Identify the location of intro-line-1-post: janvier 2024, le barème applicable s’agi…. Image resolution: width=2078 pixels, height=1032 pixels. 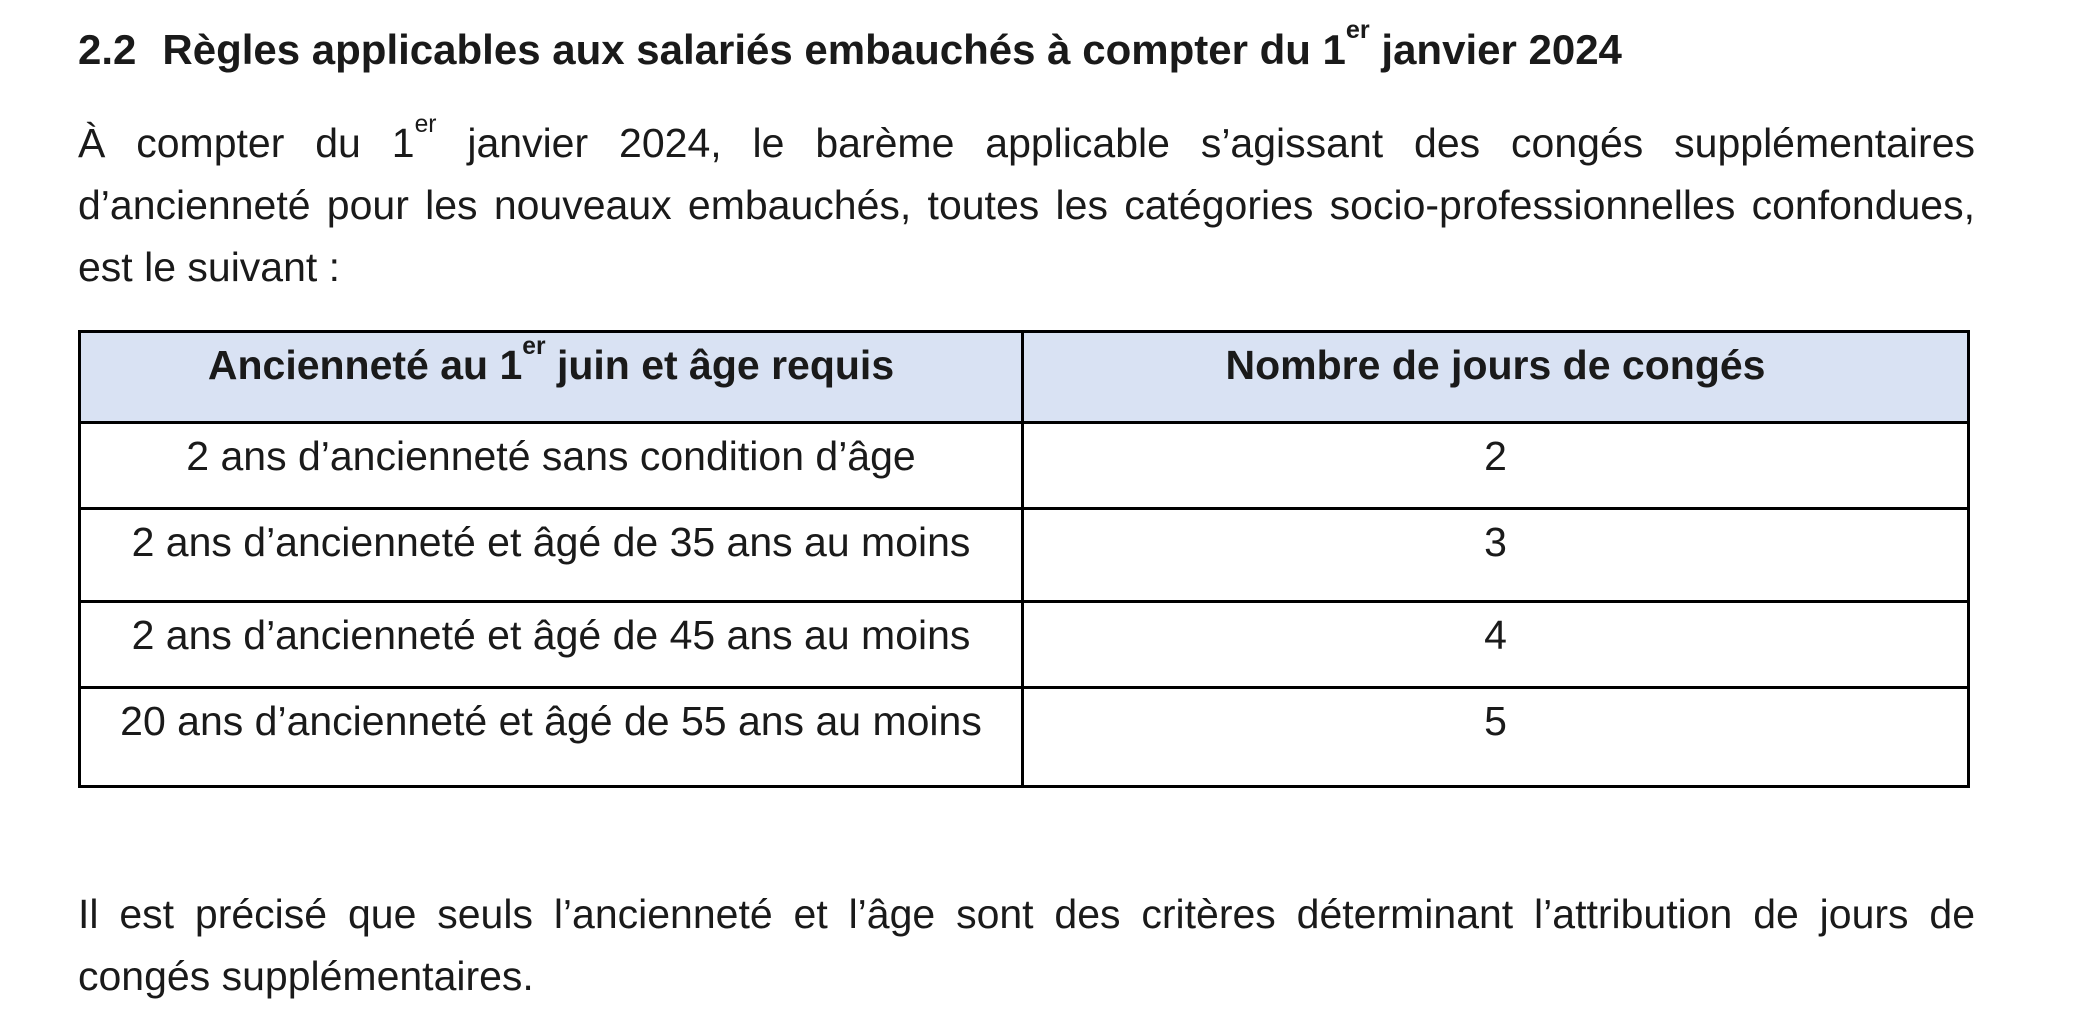
(1205, 143).